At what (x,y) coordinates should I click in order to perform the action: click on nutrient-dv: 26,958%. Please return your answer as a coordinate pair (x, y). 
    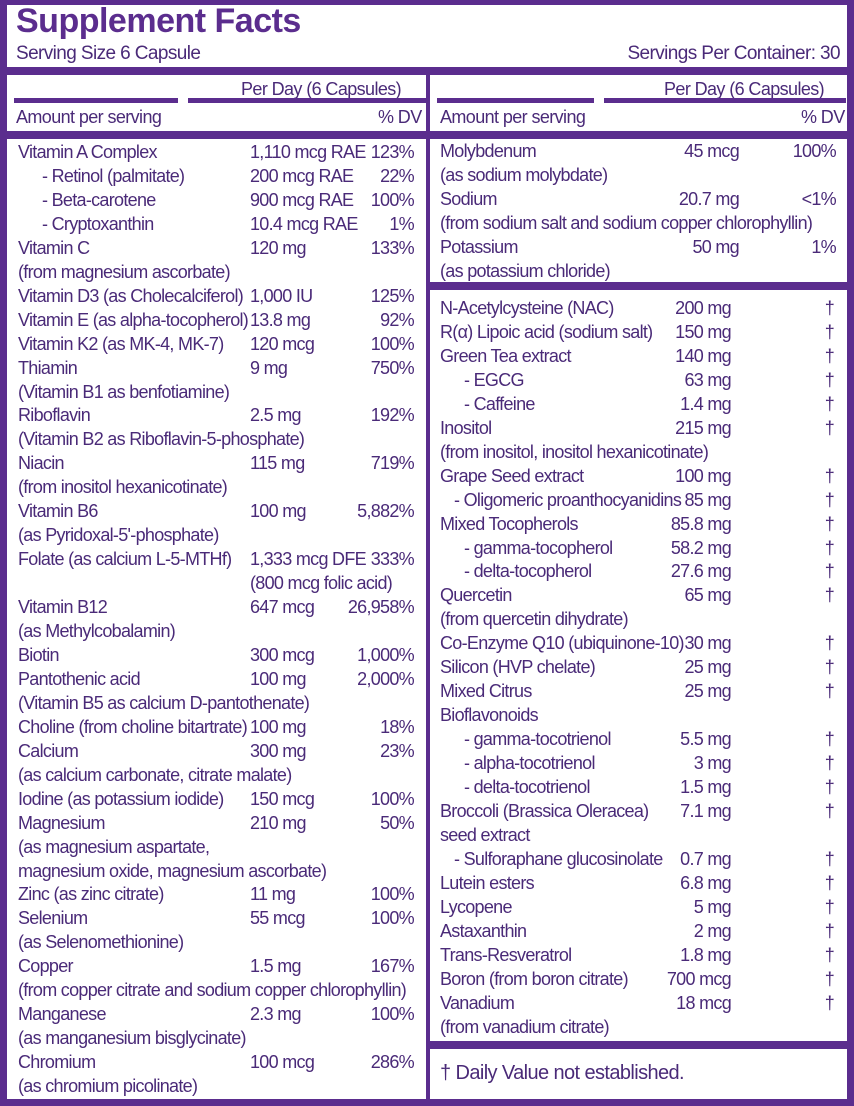
    Looking at the image, I should click on (381, 607).